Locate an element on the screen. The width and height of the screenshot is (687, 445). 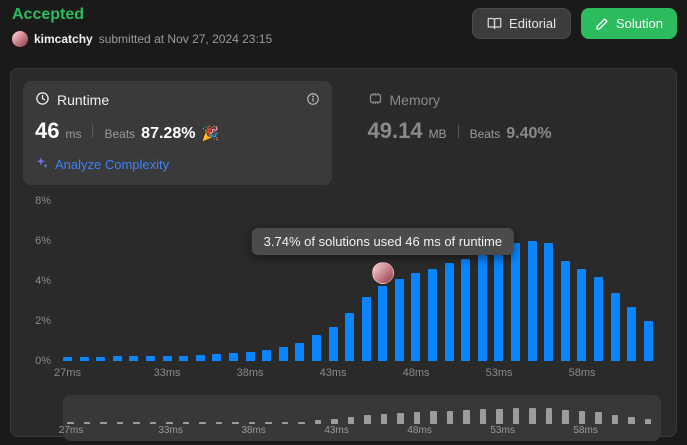
runtime-card: Runtime 46 ms Beats 87.28% 🎉 is located at coordinates (177, 133).